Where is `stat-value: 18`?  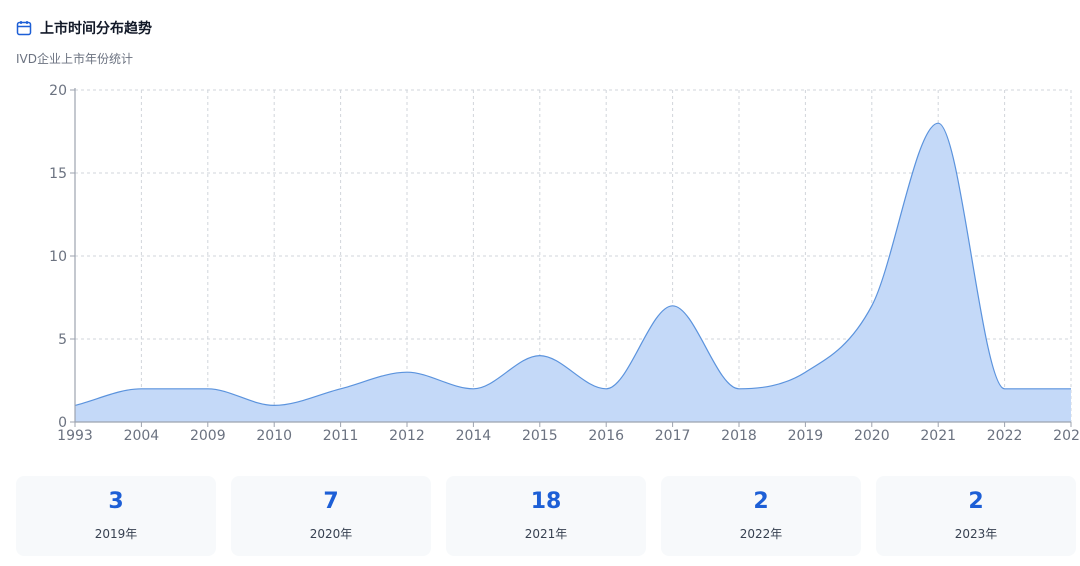 stat-value: 18 is located at coordinates (546, 501).